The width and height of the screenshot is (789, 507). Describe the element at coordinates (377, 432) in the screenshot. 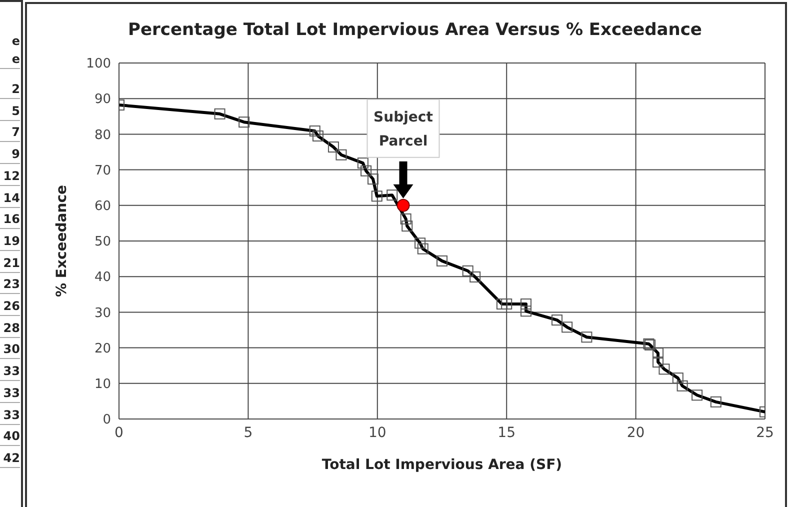

I see `x-tick-label: 10` at that location.